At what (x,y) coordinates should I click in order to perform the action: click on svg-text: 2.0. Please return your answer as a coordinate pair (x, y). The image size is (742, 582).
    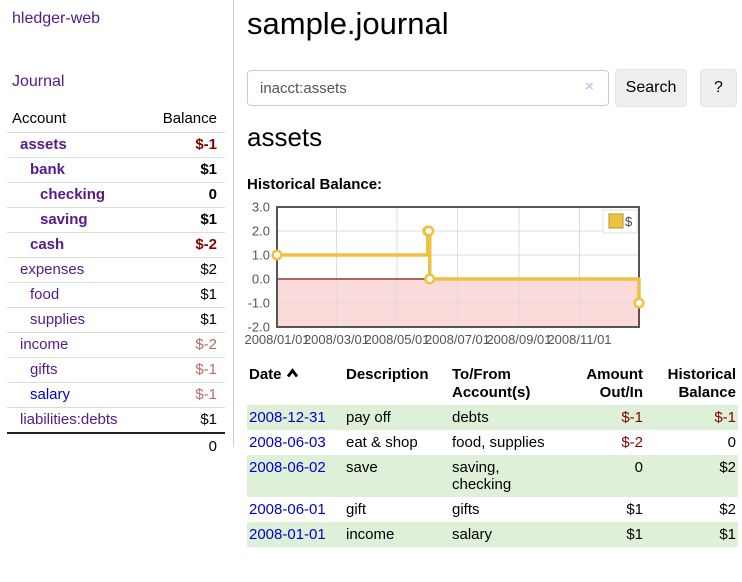
    Looking at the image, I should click on (261, 231).